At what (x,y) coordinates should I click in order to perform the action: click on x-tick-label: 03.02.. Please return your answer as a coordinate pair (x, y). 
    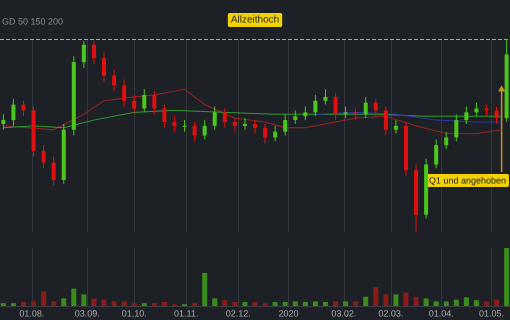
    Looking at the image, I should click on (343, 313).